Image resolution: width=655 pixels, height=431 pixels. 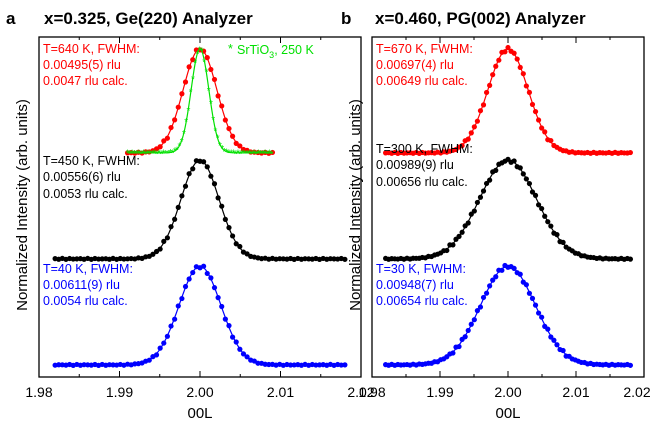 What do you see at coordinates (200, 101) in the screenshot?
I see `series-fit-line` at bounding box center [200, 101].